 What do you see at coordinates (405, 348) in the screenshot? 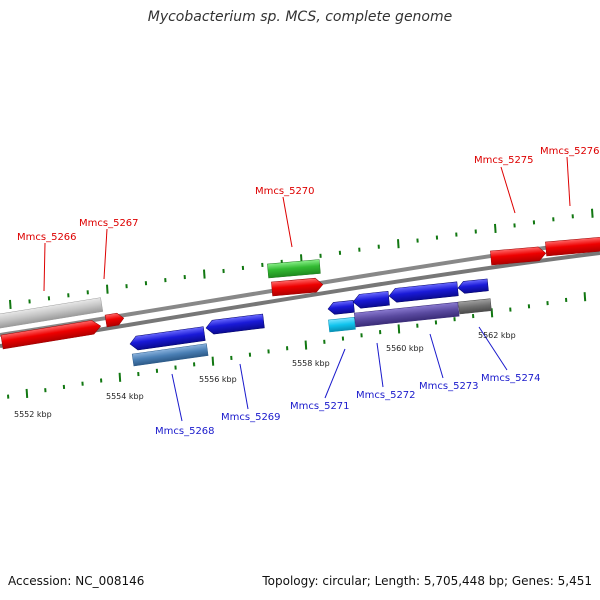
I see `scale-label-5560: 5560 kbp` at bounding box center [405, 348].